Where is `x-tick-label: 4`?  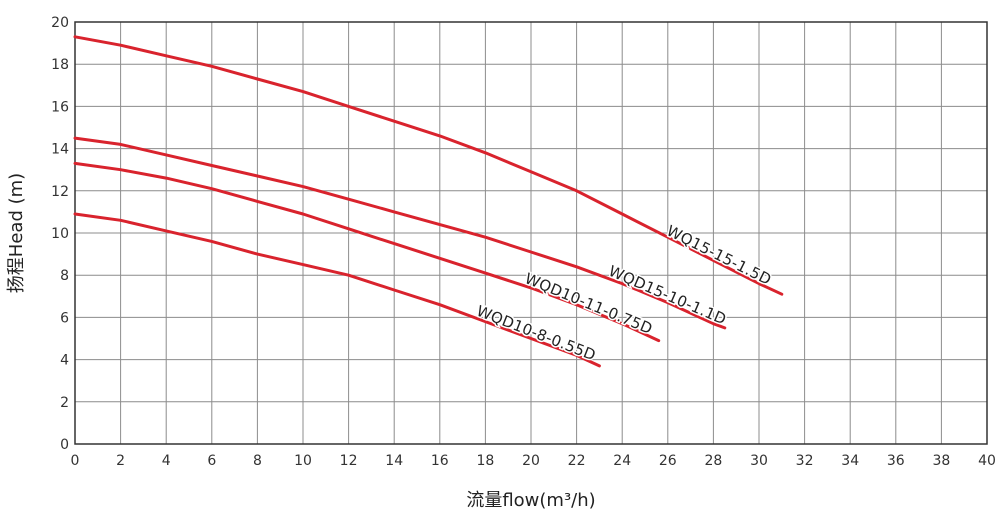 x-tick-label: 4 is located at coordinates (166, 461).